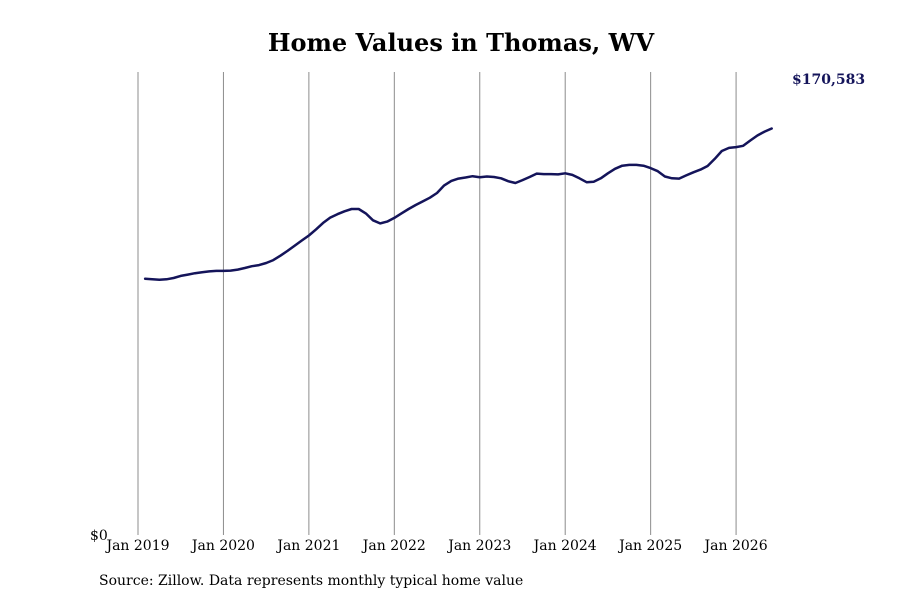 The image size is (900, 600). Describe the element at coordinates (649, 546) in the screenshot. I see `x-tick-label: Jan 2025` at that location.